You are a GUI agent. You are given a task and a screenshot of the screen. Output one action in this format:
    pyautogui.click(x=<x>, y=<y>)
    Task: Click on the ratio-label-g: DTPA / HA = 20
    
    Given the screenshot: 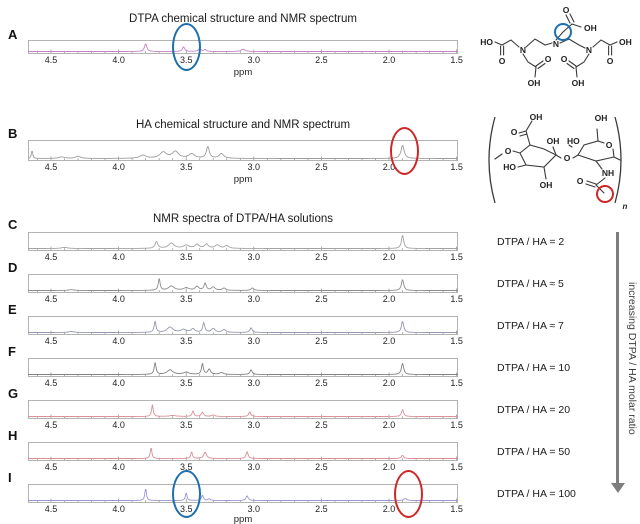 What is the action you would take?
    pyautogui.click(x=534, y=410)
    